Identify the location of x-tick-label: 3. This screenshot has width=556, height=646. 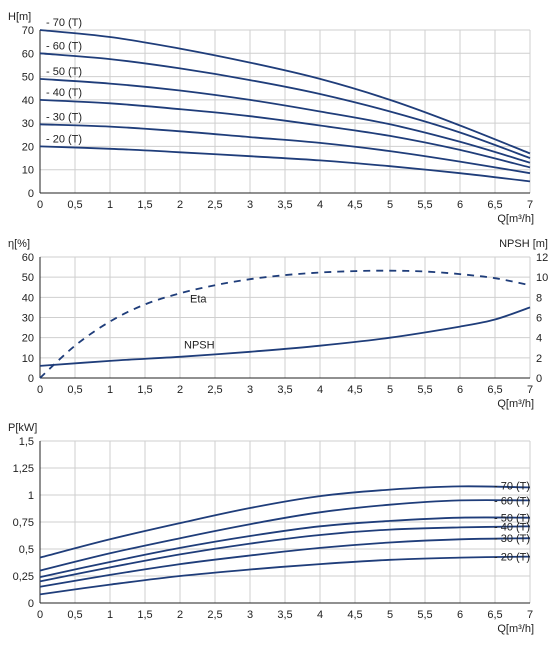
(250, 205).